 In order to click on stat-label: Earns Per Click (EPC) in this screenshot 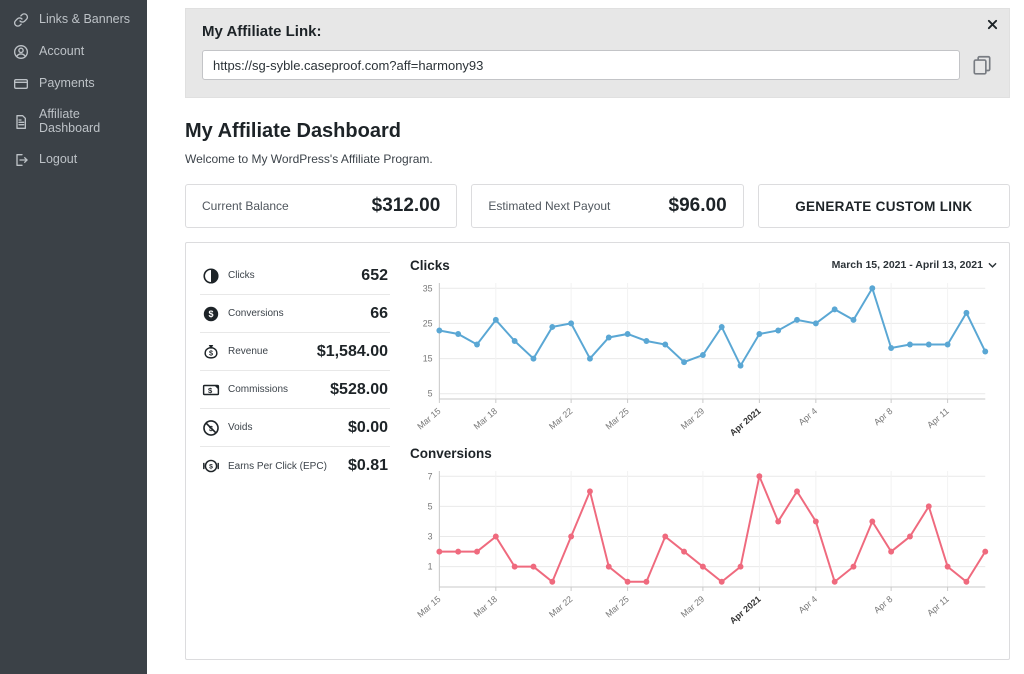, I will do `click(277, 466)`.